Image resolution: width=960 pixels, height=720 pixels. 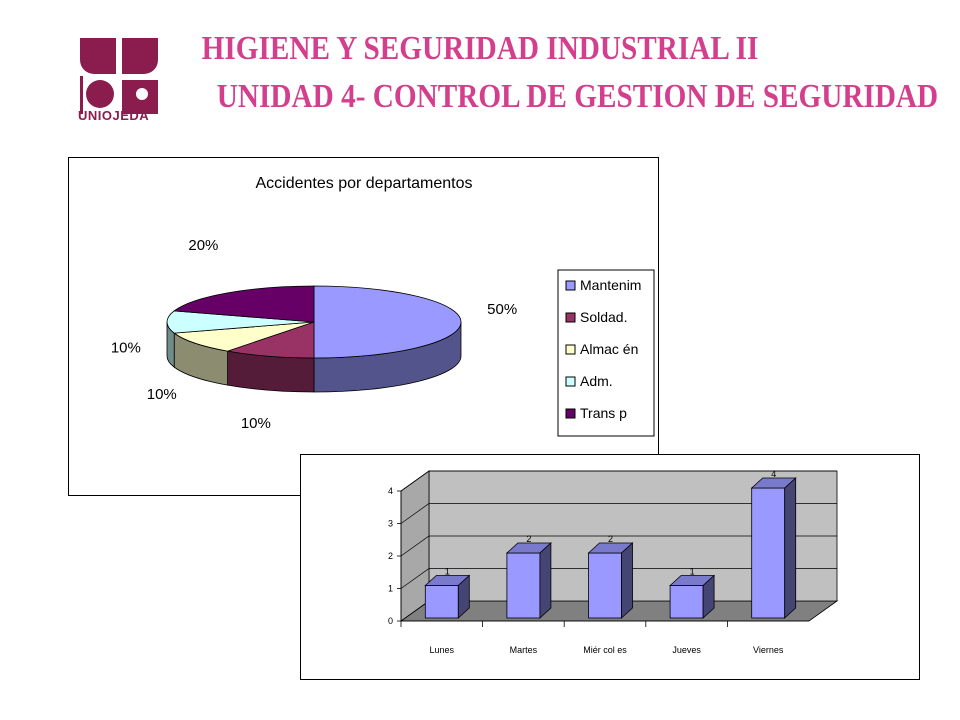 What do you see at coordinates (447, 572) in the screenshot?
I see `bar-data-label-1: 1` at bounding box center [447, 572].